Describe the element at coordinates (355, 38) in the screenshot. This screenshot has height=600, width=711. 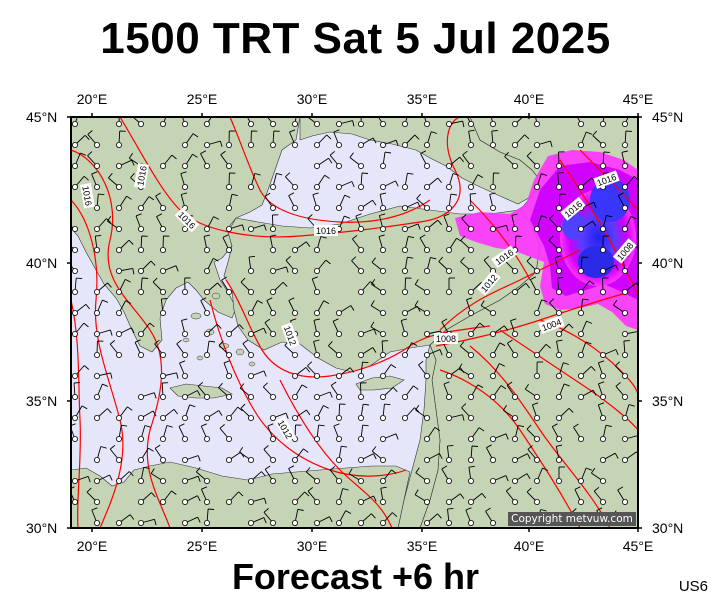
I see `map-title: 1500 TRT Sat 5 Jul 2025` at that location.